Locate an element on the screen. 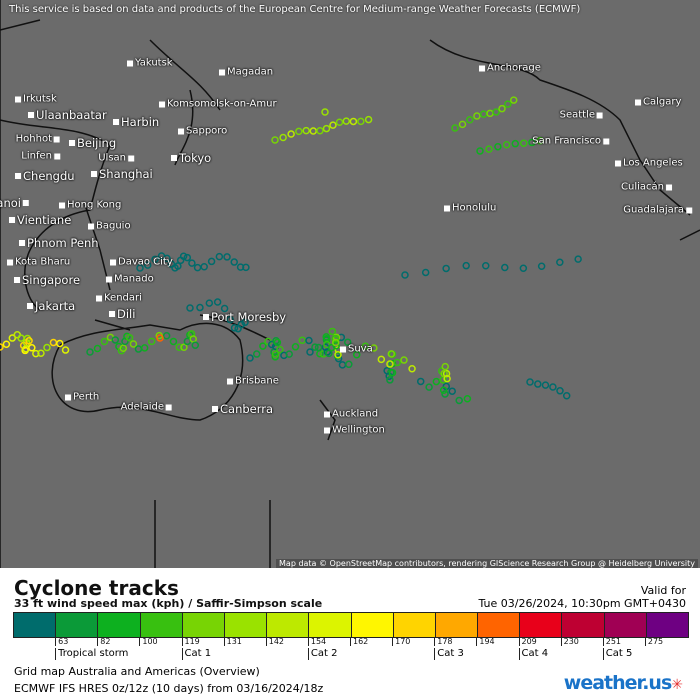  city-label: Harbin is located at coordinates (140, 122).